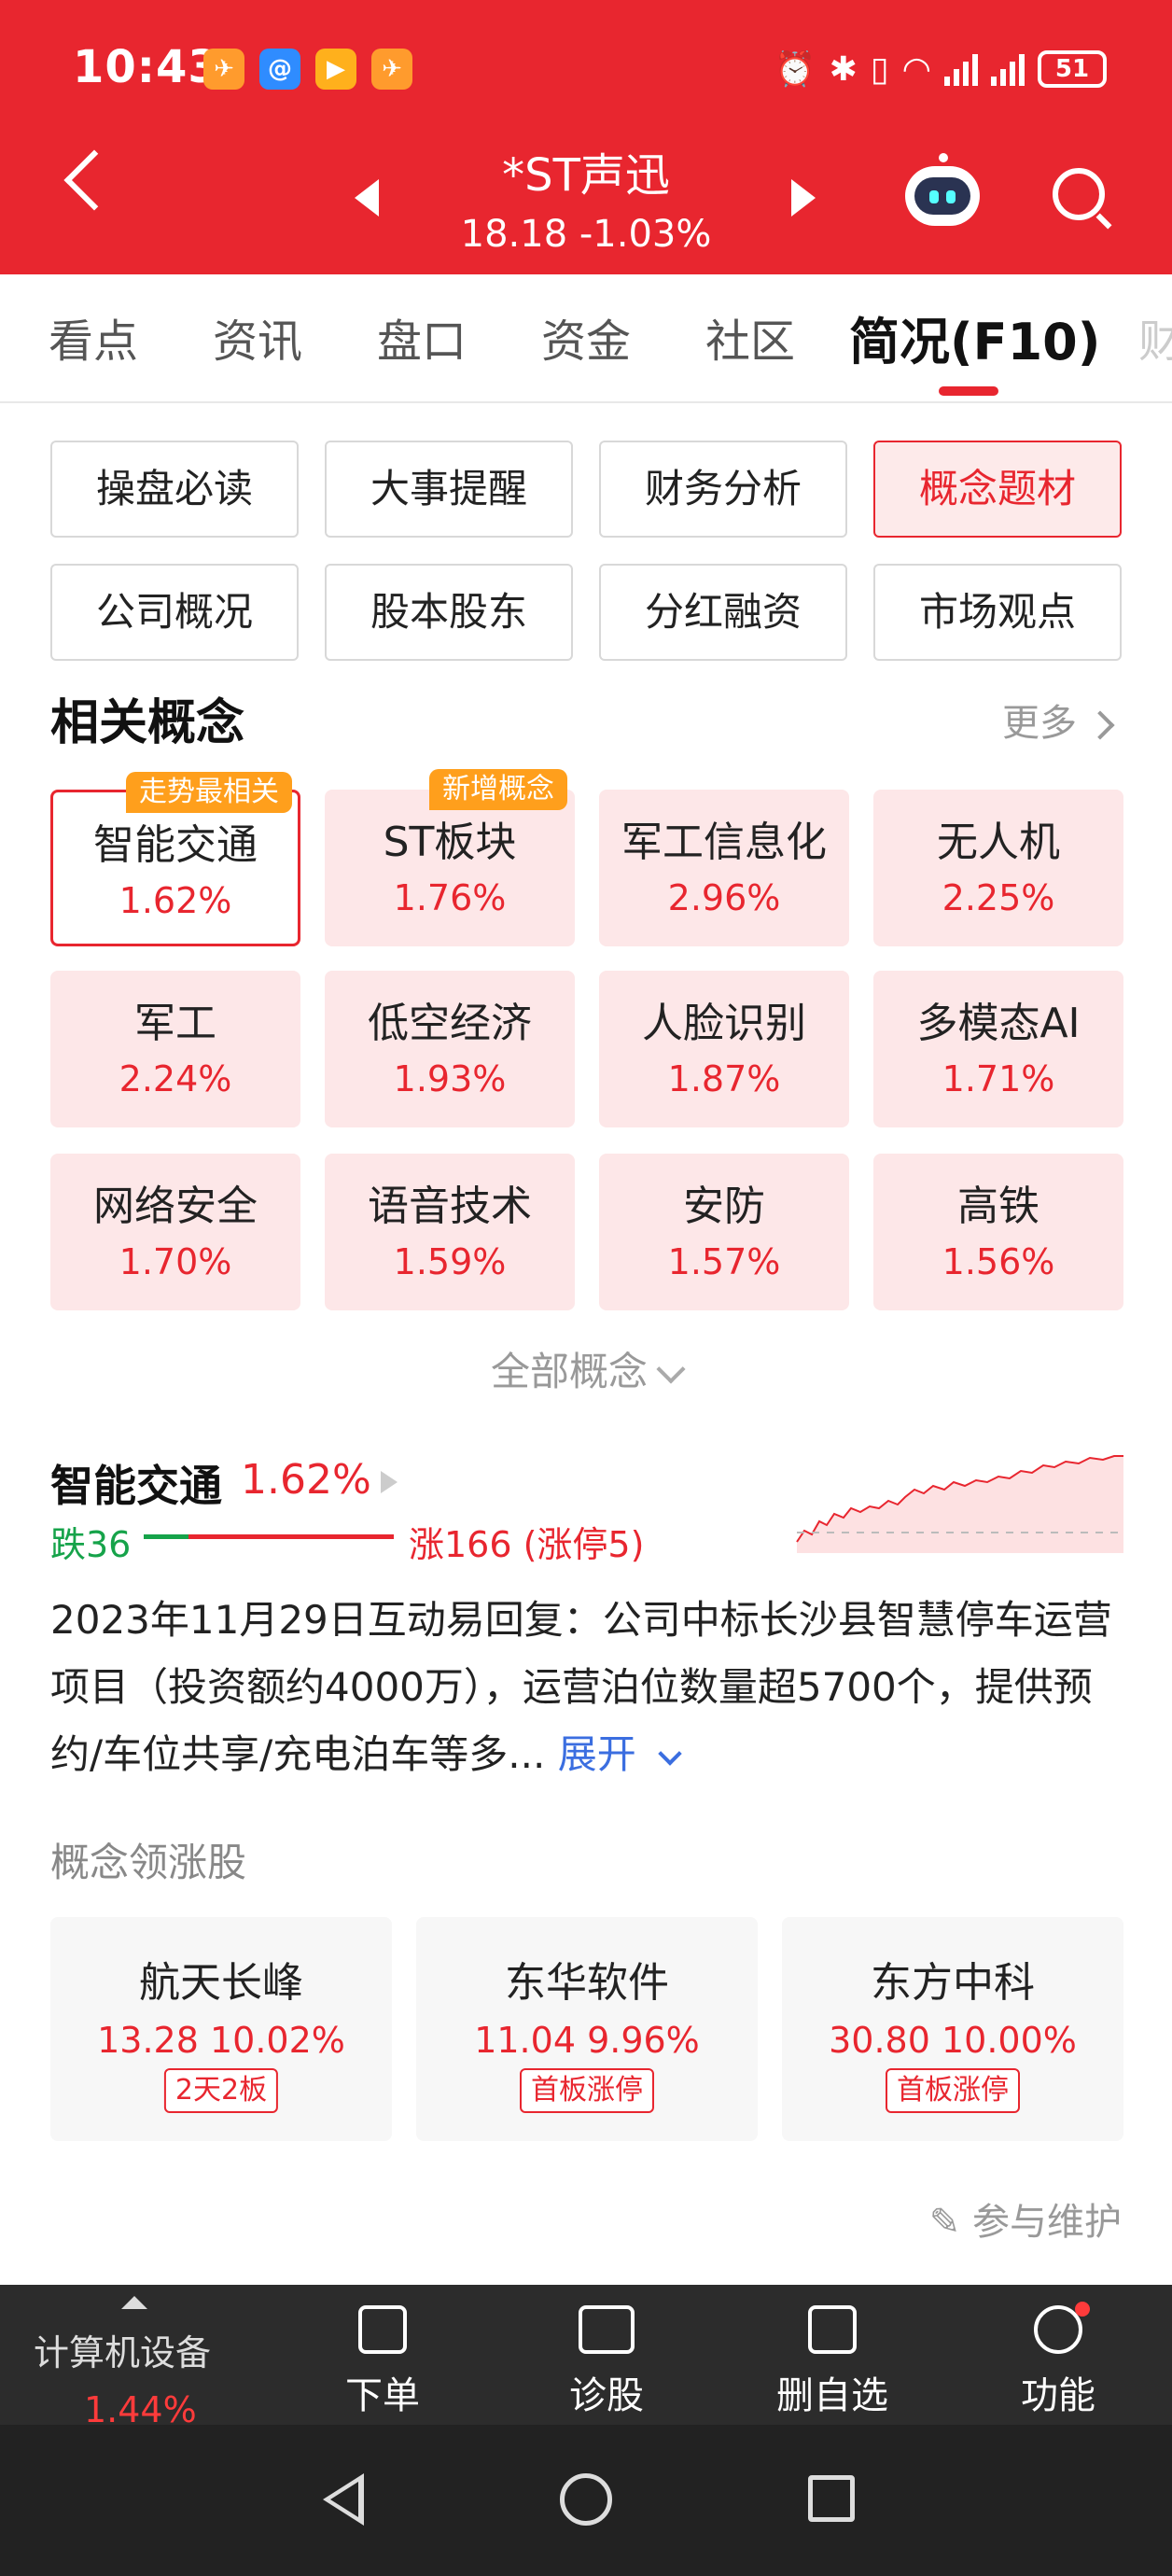 This screenshot has height=2576, width=1172. What do you see at coordinates (596, 1754) in the screenshot?
I see `expand-label: 展开` at bounding box center [596, 1754].